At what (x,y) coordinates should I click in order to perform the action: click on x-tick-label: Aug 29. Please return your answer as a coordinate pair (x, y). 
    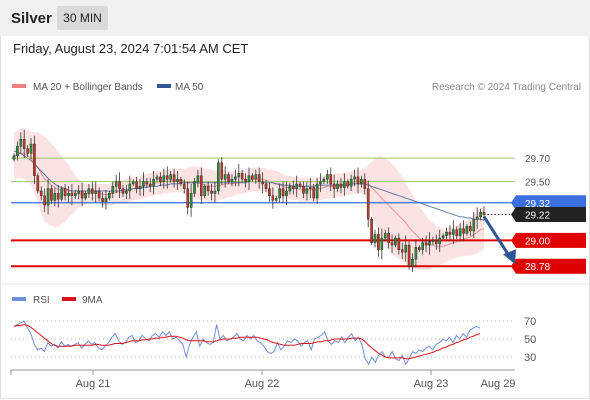
    Looking at the image, I should click on (498, 384).